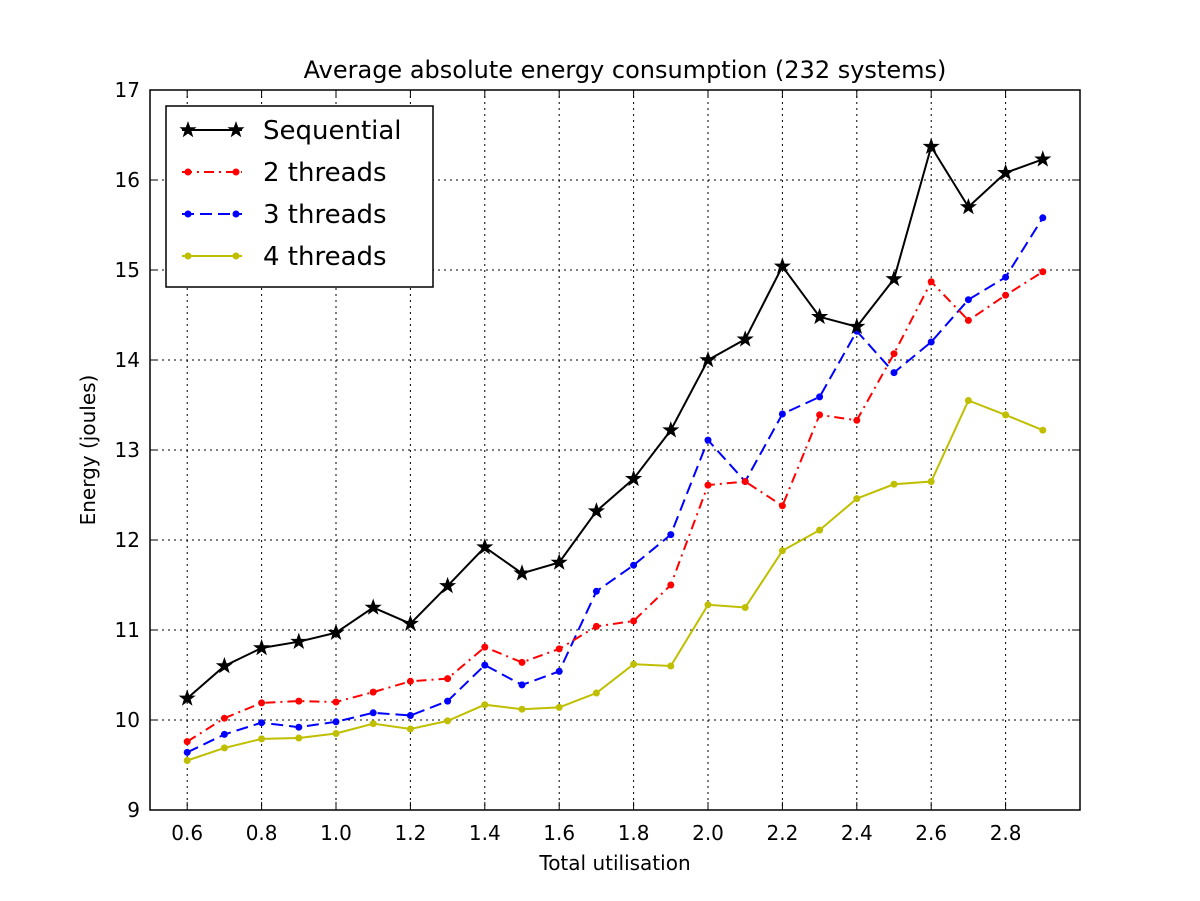 The height and width of the screenshot is (901, 1200). What do you see at coordinates (127, 450) in the screenshot?
I see `y-tick-label: 13` at bounding box center [127, 450].